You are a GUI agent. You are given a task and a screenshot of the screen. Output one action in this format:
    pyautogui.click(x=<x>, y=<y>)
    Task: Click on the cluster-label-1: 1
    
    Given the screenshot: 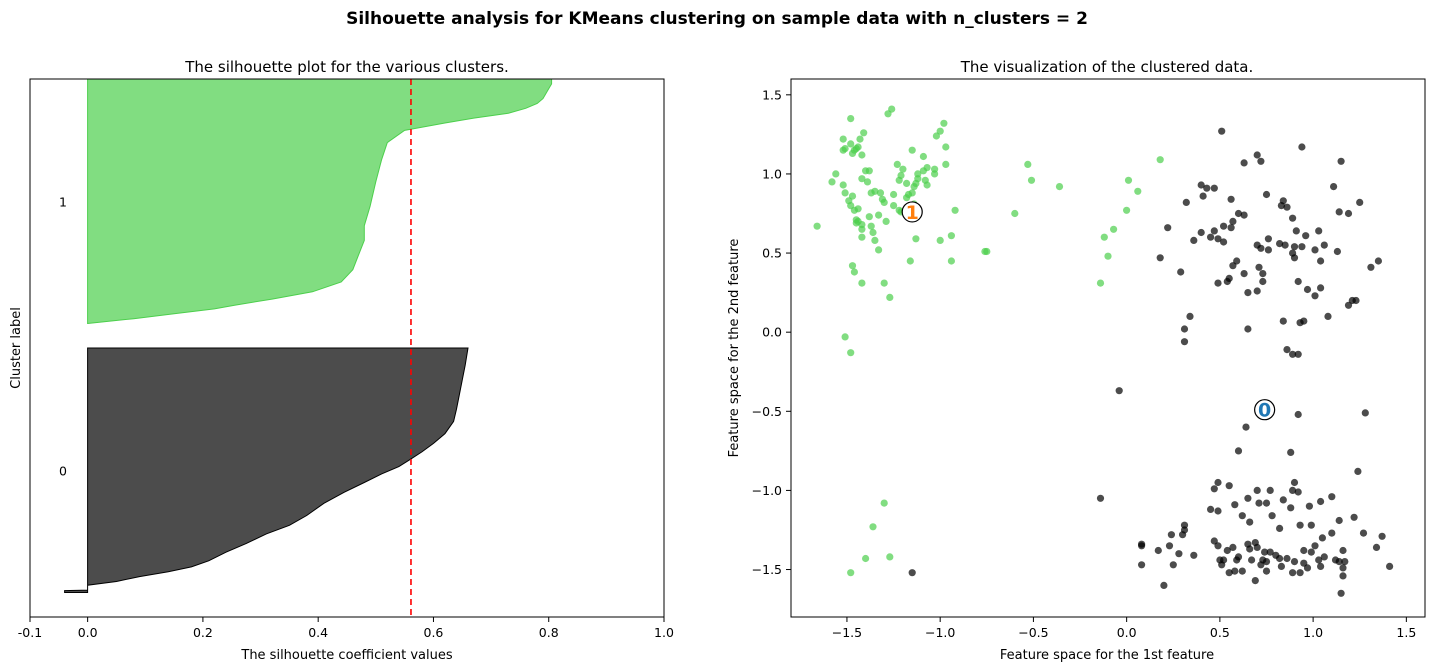 What is the action you would take?
    pyautogui.click(x=63, y=201)
    